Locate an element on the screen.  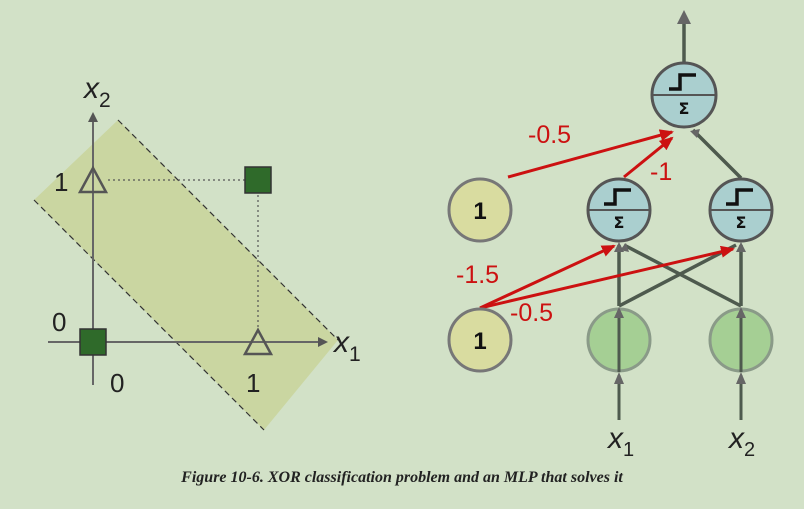
weight-h1-output: -1 is located at coordinates (661, 172).